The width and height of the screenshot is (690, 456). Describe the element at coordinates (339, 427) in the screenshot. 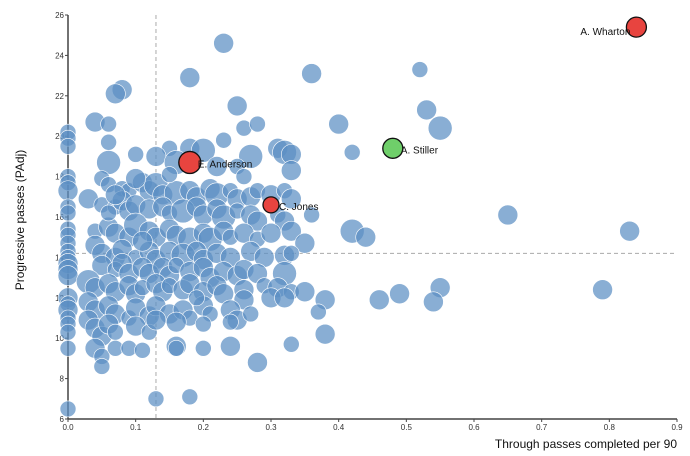

I see `x-tick-label: 0.4` at that location.